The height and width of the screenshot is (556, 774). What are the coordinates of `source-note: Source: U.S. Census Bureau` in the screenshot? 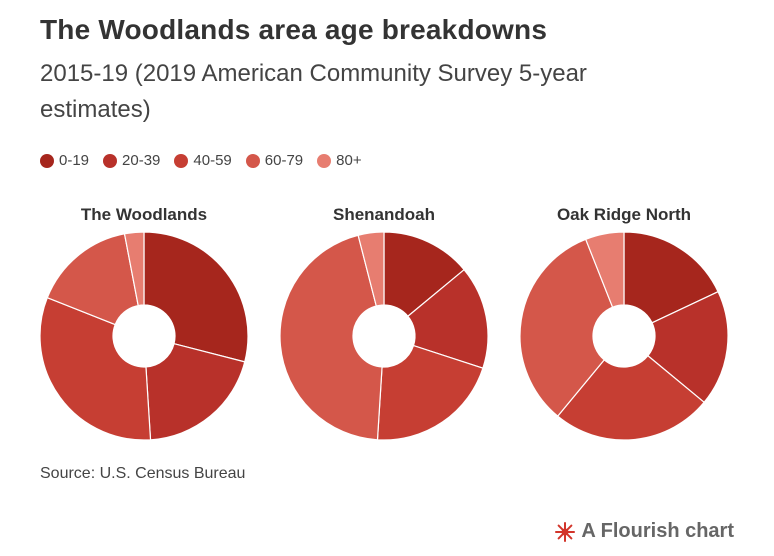 It's located at (143, 473).